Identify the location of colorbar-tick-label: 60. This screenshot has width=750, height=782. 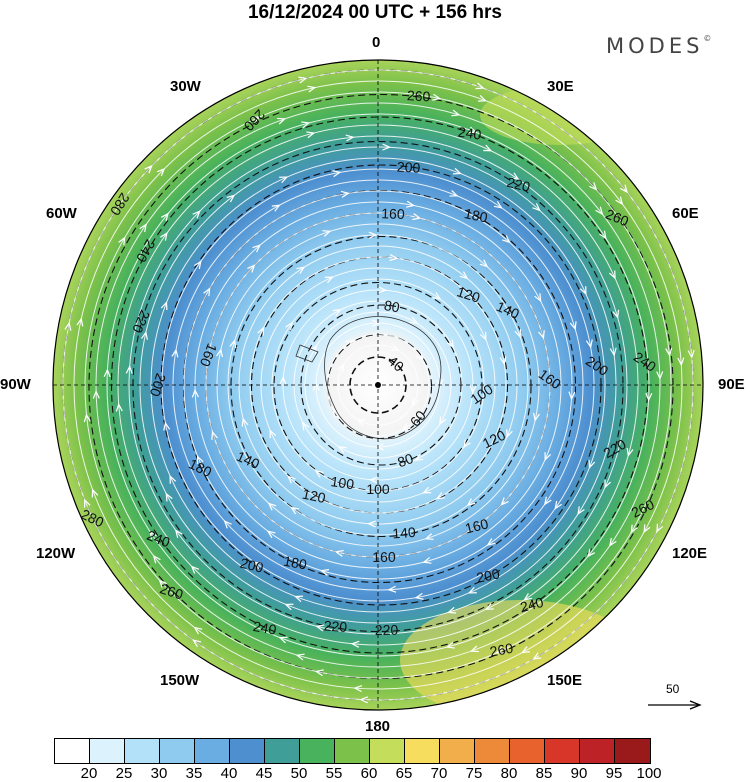
(369, 773).